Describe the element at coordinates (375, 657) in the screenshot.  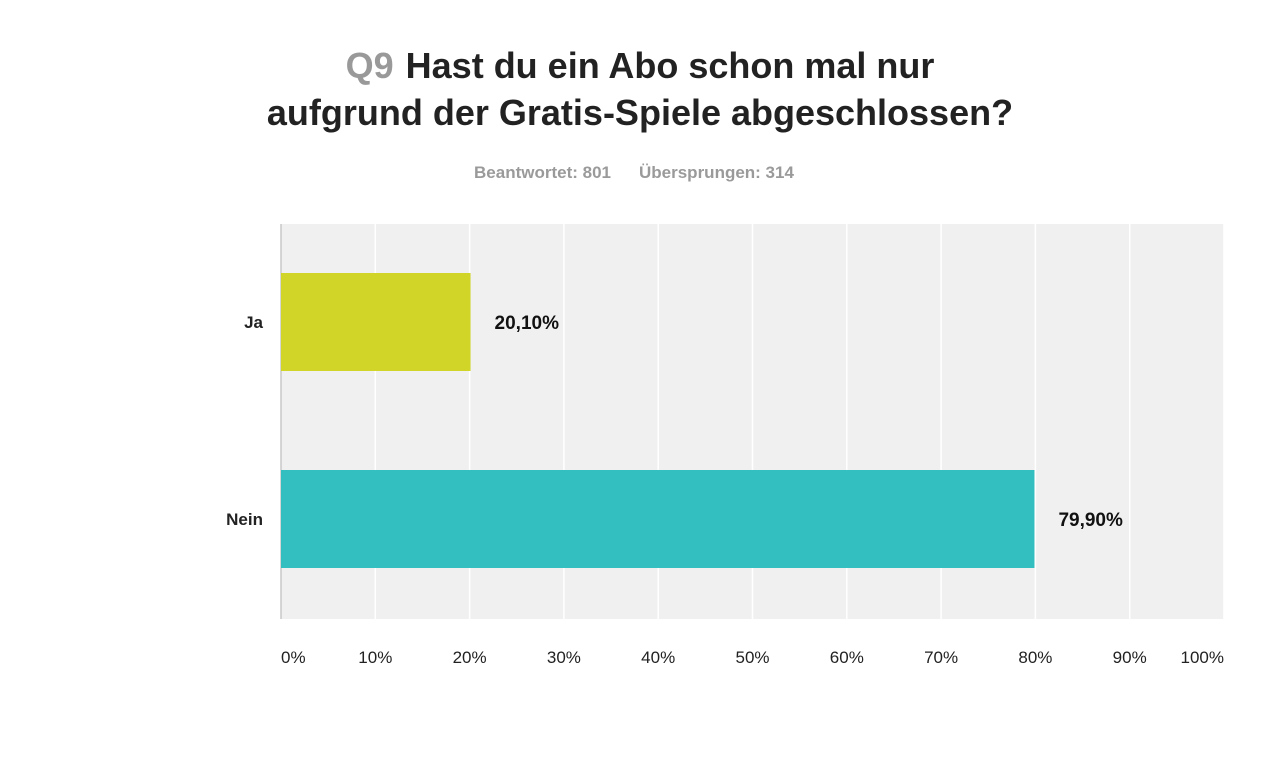
I see `x-tick-label: 10%` at that location.